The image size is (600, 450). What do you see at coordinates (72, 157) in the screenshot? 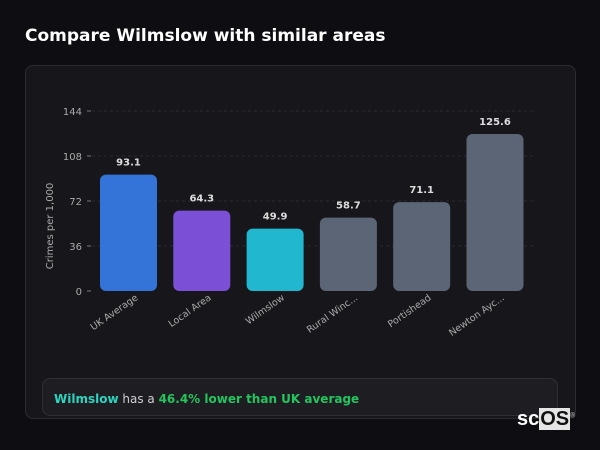
I see `y-tick-label: 108` at bounding box center [72, 157].